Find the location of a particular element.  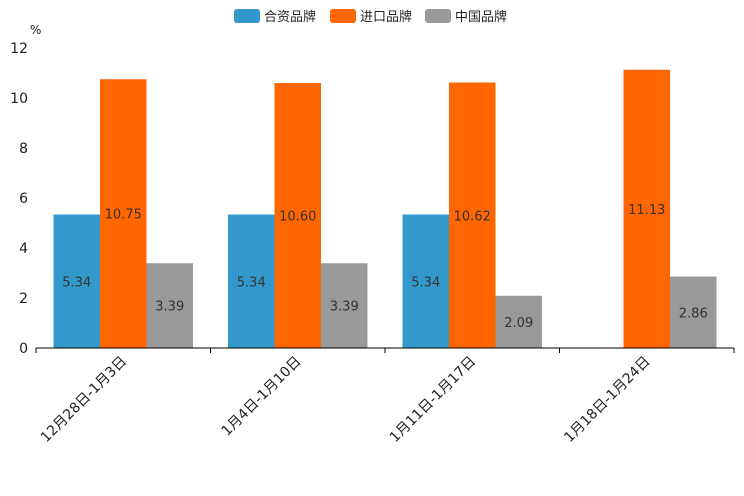

y-tick-label: 8 is located at coordinates (23, 149).